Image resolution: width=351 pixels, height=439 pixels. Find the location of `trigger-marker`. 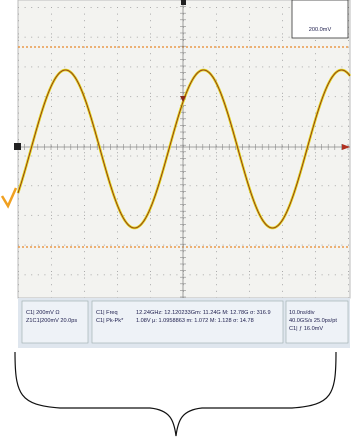

trigger-marker is located at coordinates (183, 2).